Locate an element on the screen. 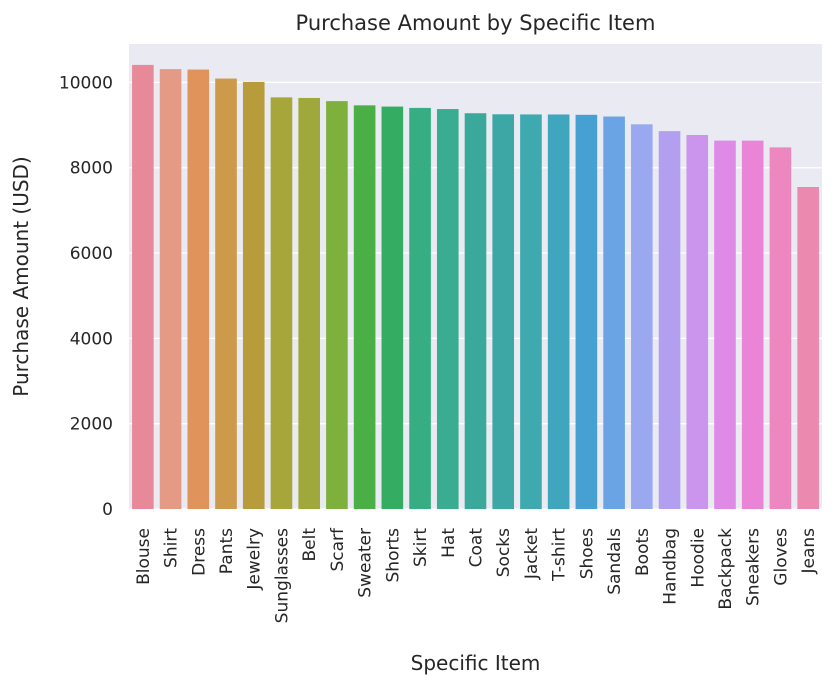  x-tick-label: Pants is located at coordinates (227, 551).